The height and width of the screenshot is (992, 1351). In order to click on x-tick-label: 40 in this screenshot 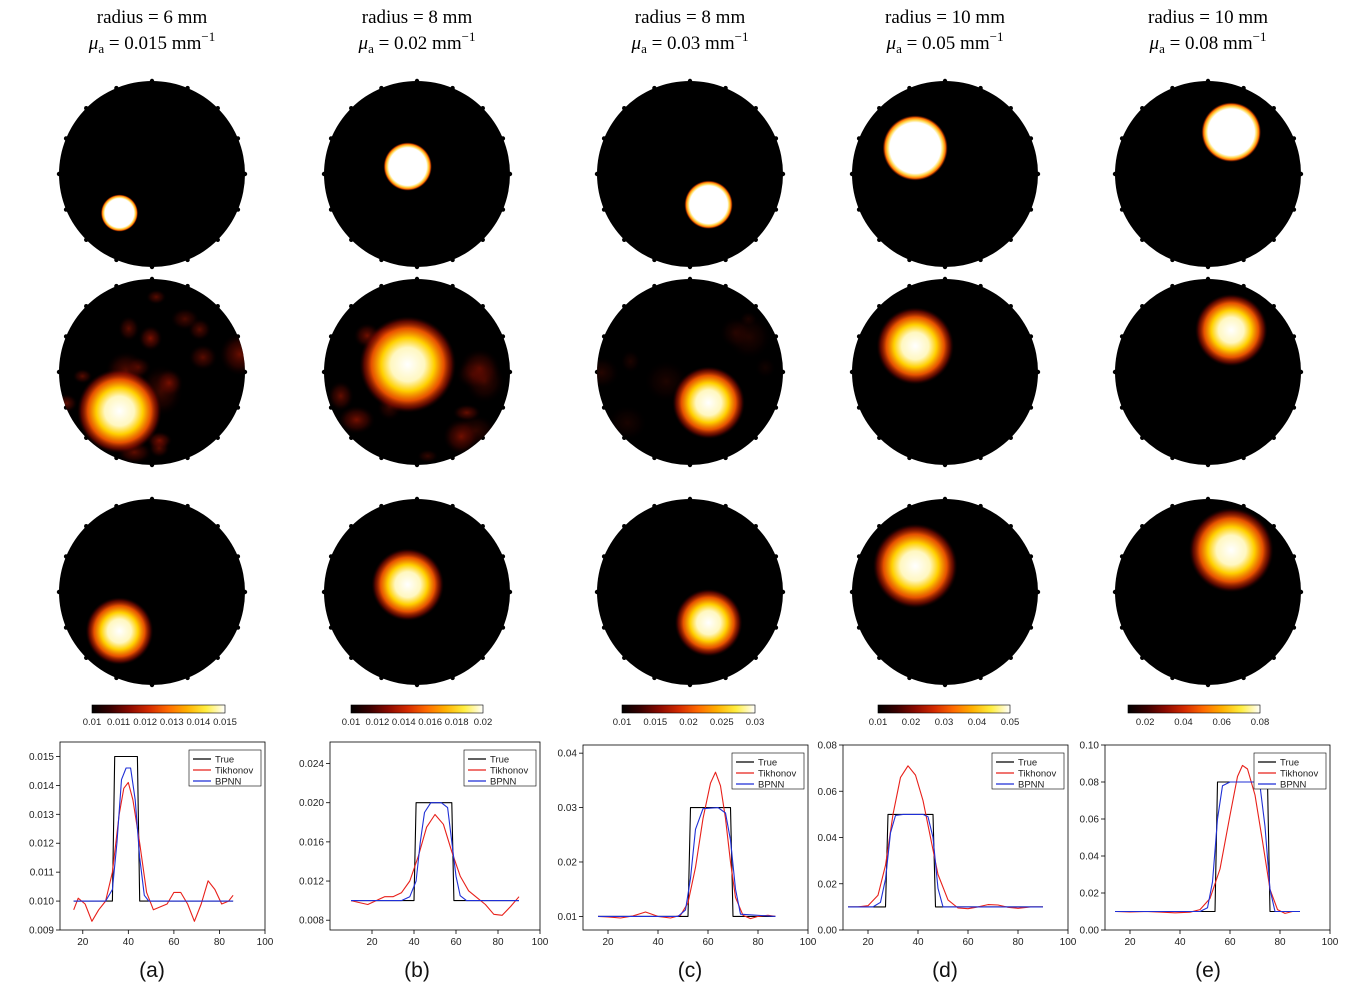, I will do `click(658, 942)`.